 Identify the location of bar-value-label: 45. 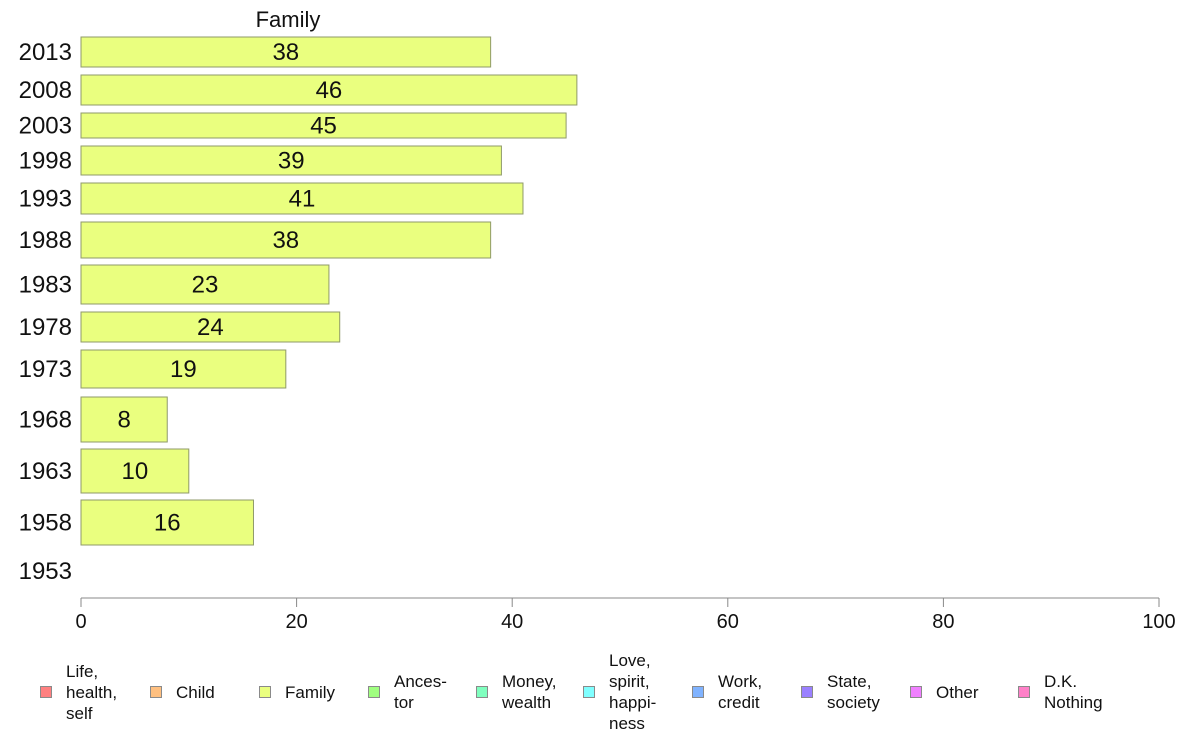
(323, 126).